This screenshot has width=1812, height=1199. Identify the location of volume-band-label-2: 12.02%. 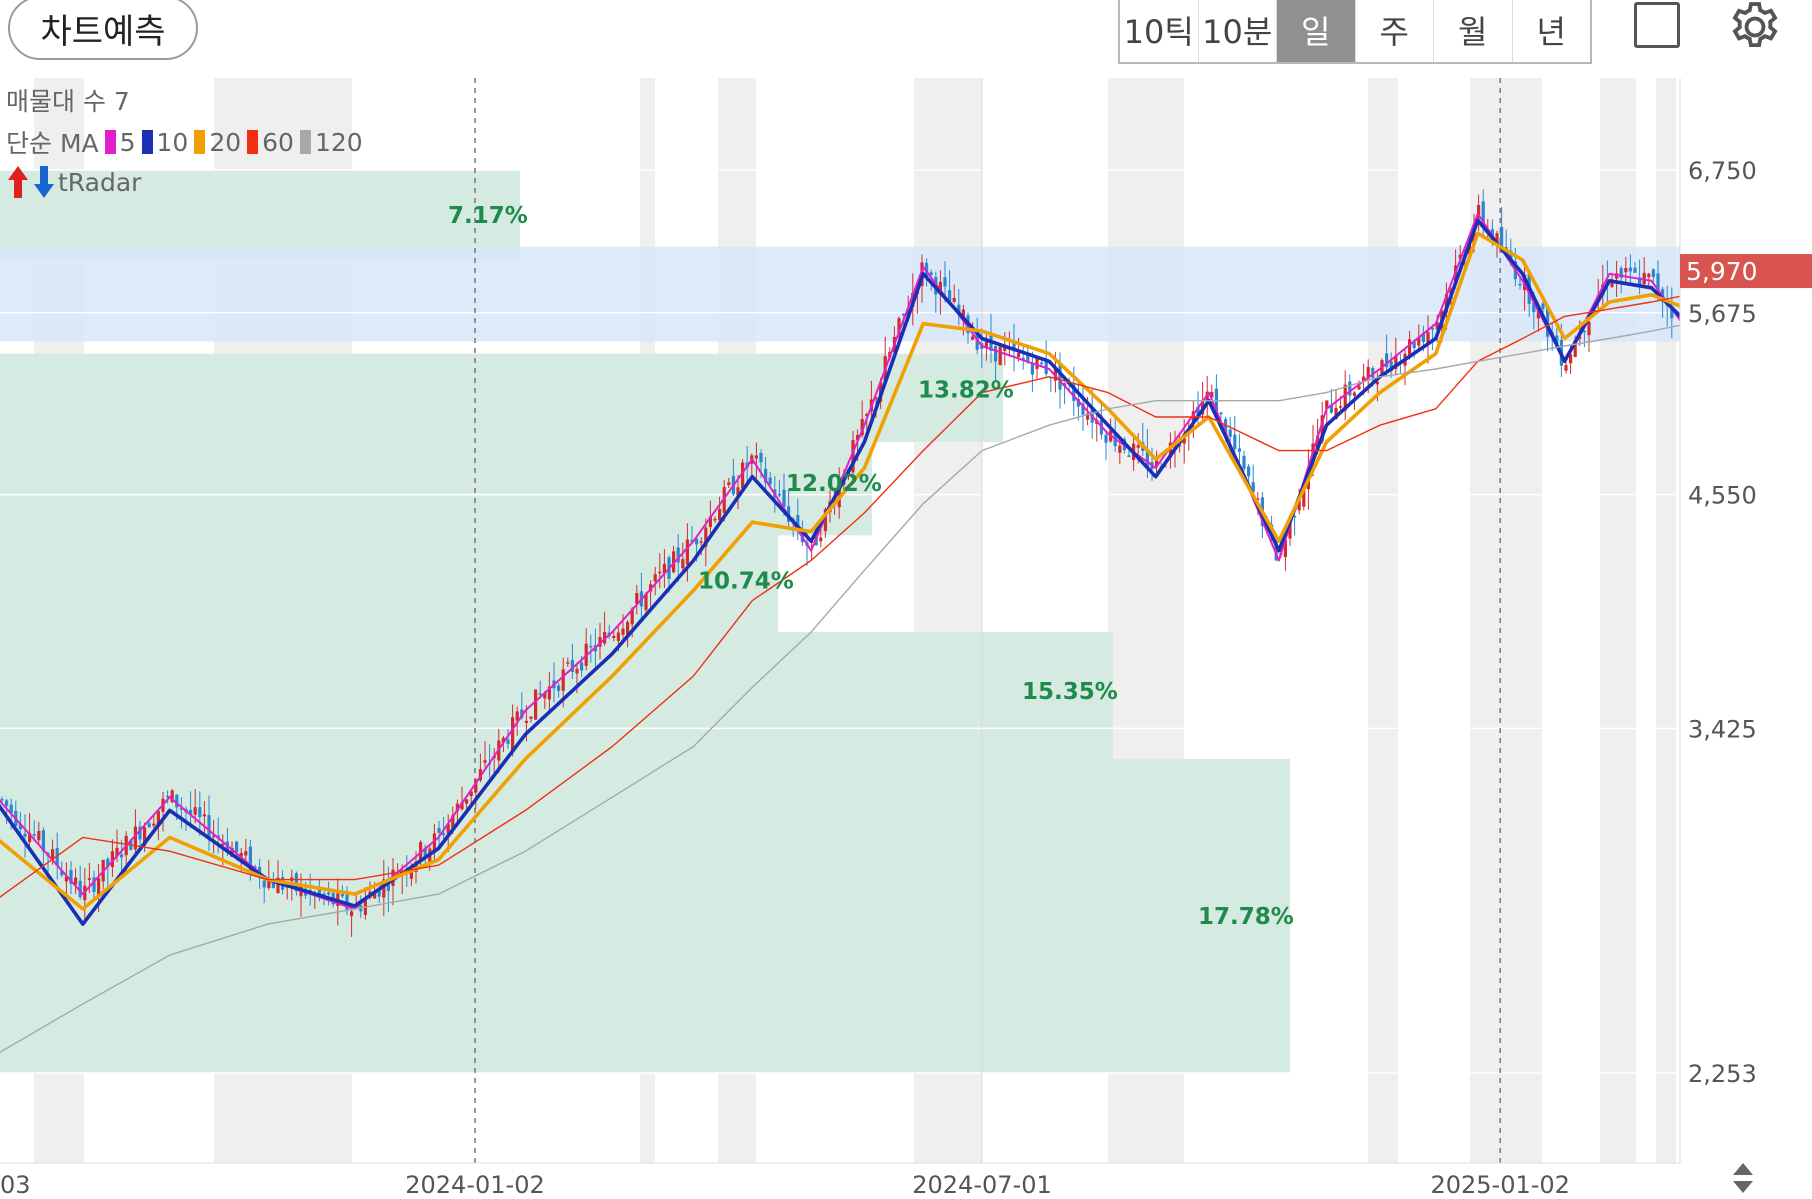
(834, 484).